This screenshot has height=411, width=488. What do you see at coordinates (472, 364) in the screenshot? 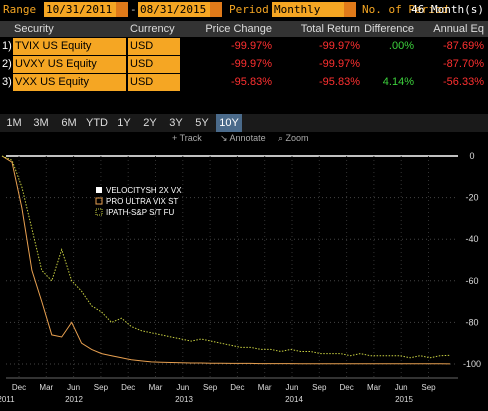
I see `y-tick-label: -100` at bounding box center [472, 364].